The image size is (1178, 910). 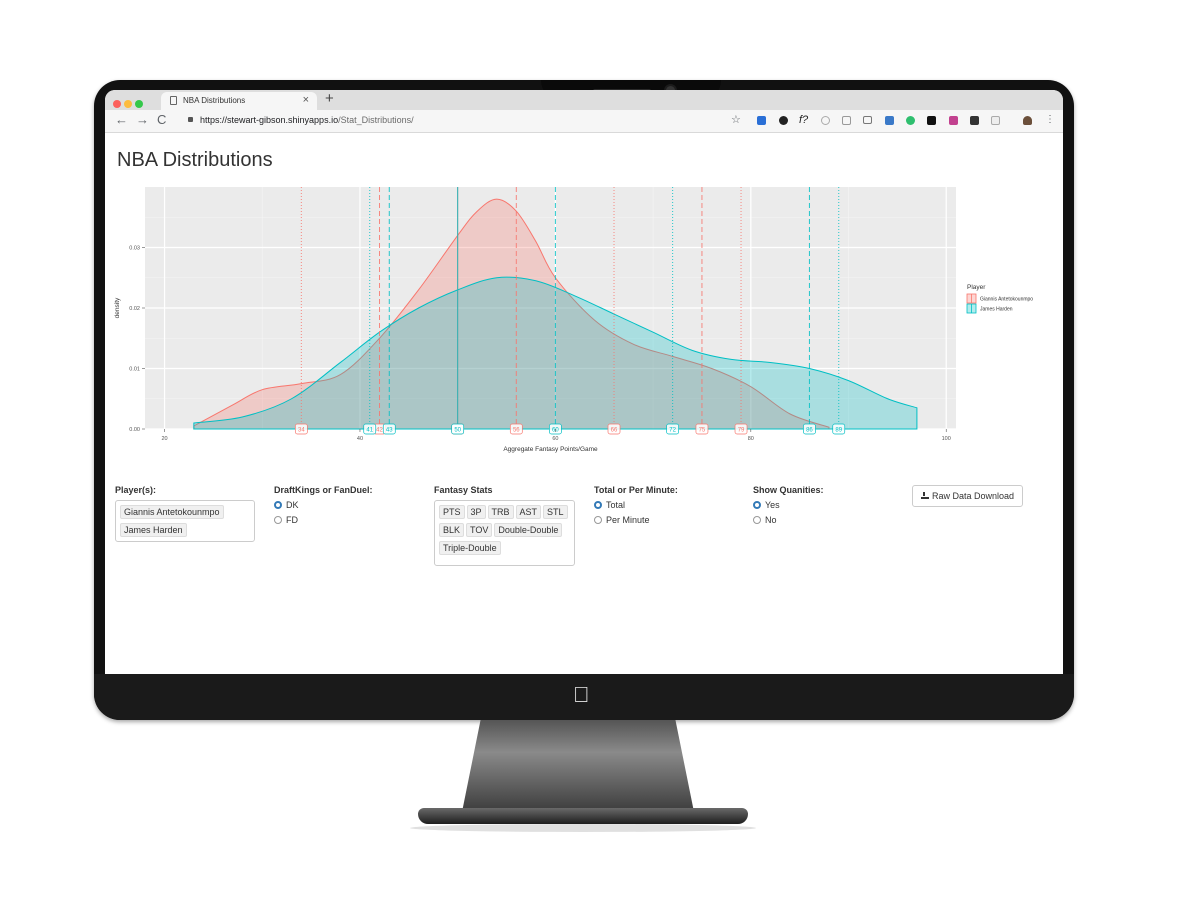 I want to click on radio-yes: Yes, so click(x=788, y=505).